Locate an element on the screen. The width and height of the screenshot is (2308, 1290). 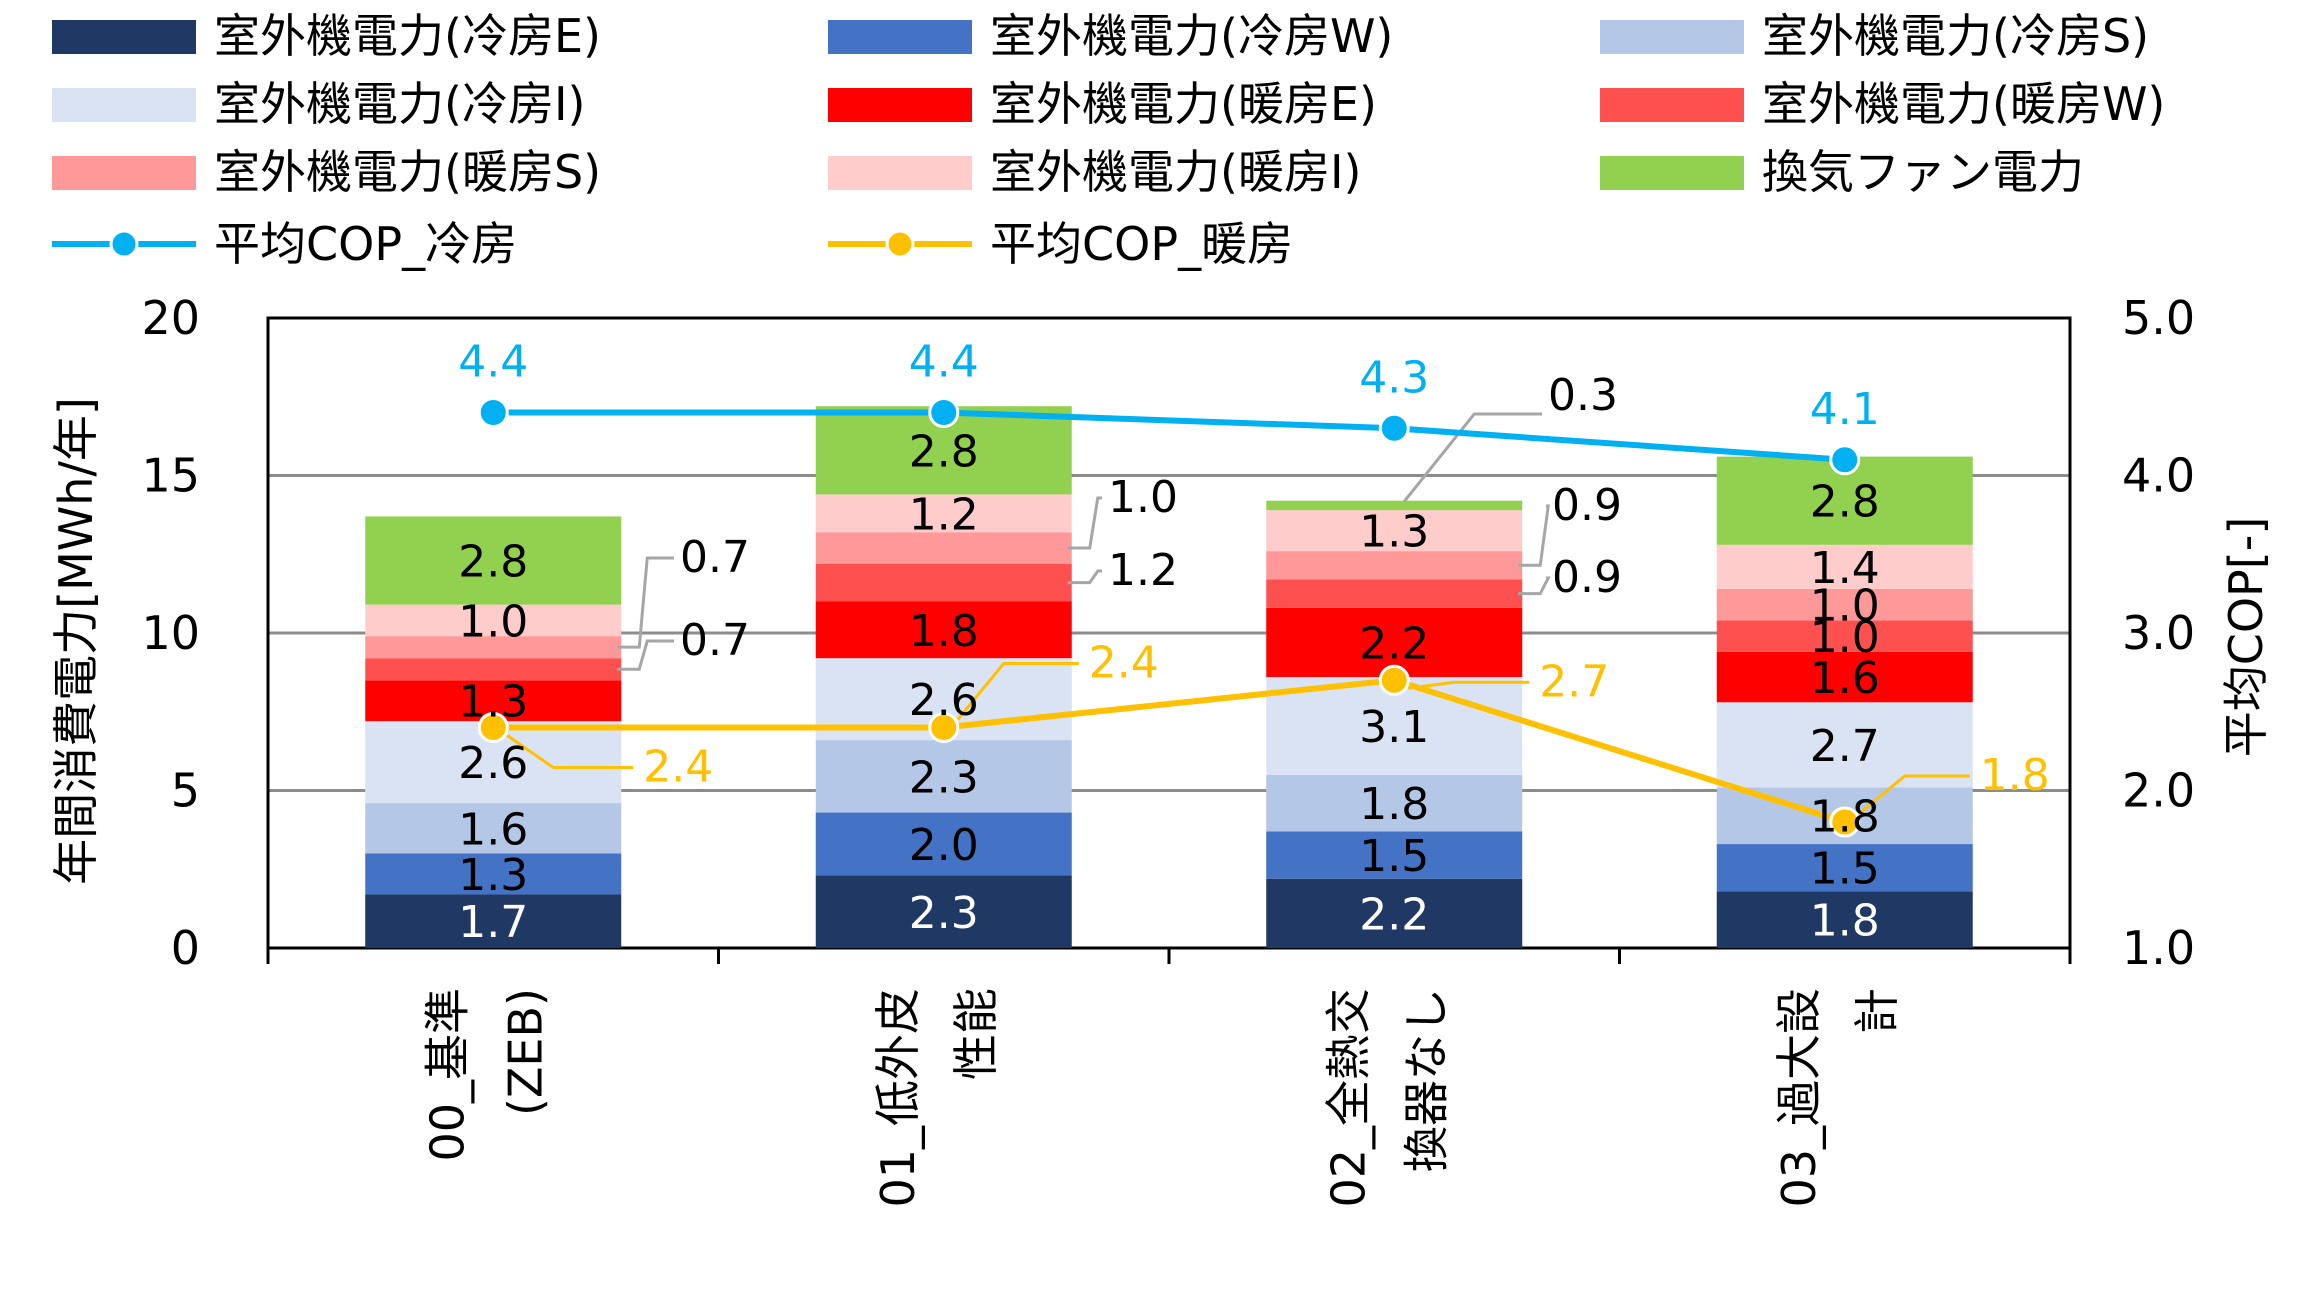
data-label: 2.0 is located at coordinates (944, 845).